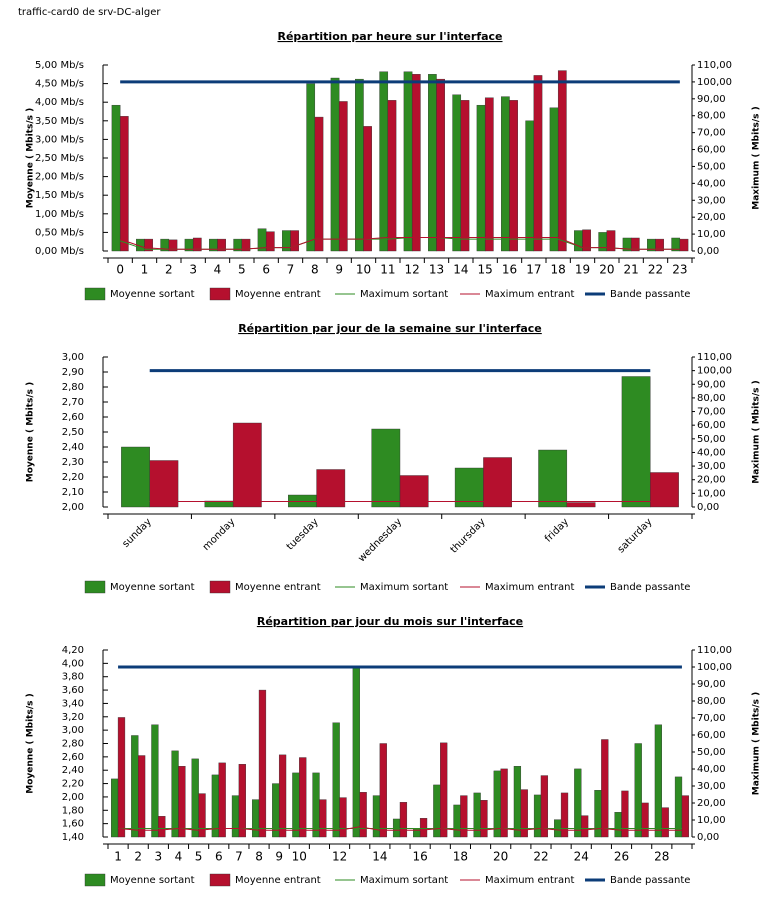 The image size is (782, 907). What do you see at coordinates (278, 294) in the screenshot?
I see `legend-label: Moyenne entrant` at bounding box center [278, 294].